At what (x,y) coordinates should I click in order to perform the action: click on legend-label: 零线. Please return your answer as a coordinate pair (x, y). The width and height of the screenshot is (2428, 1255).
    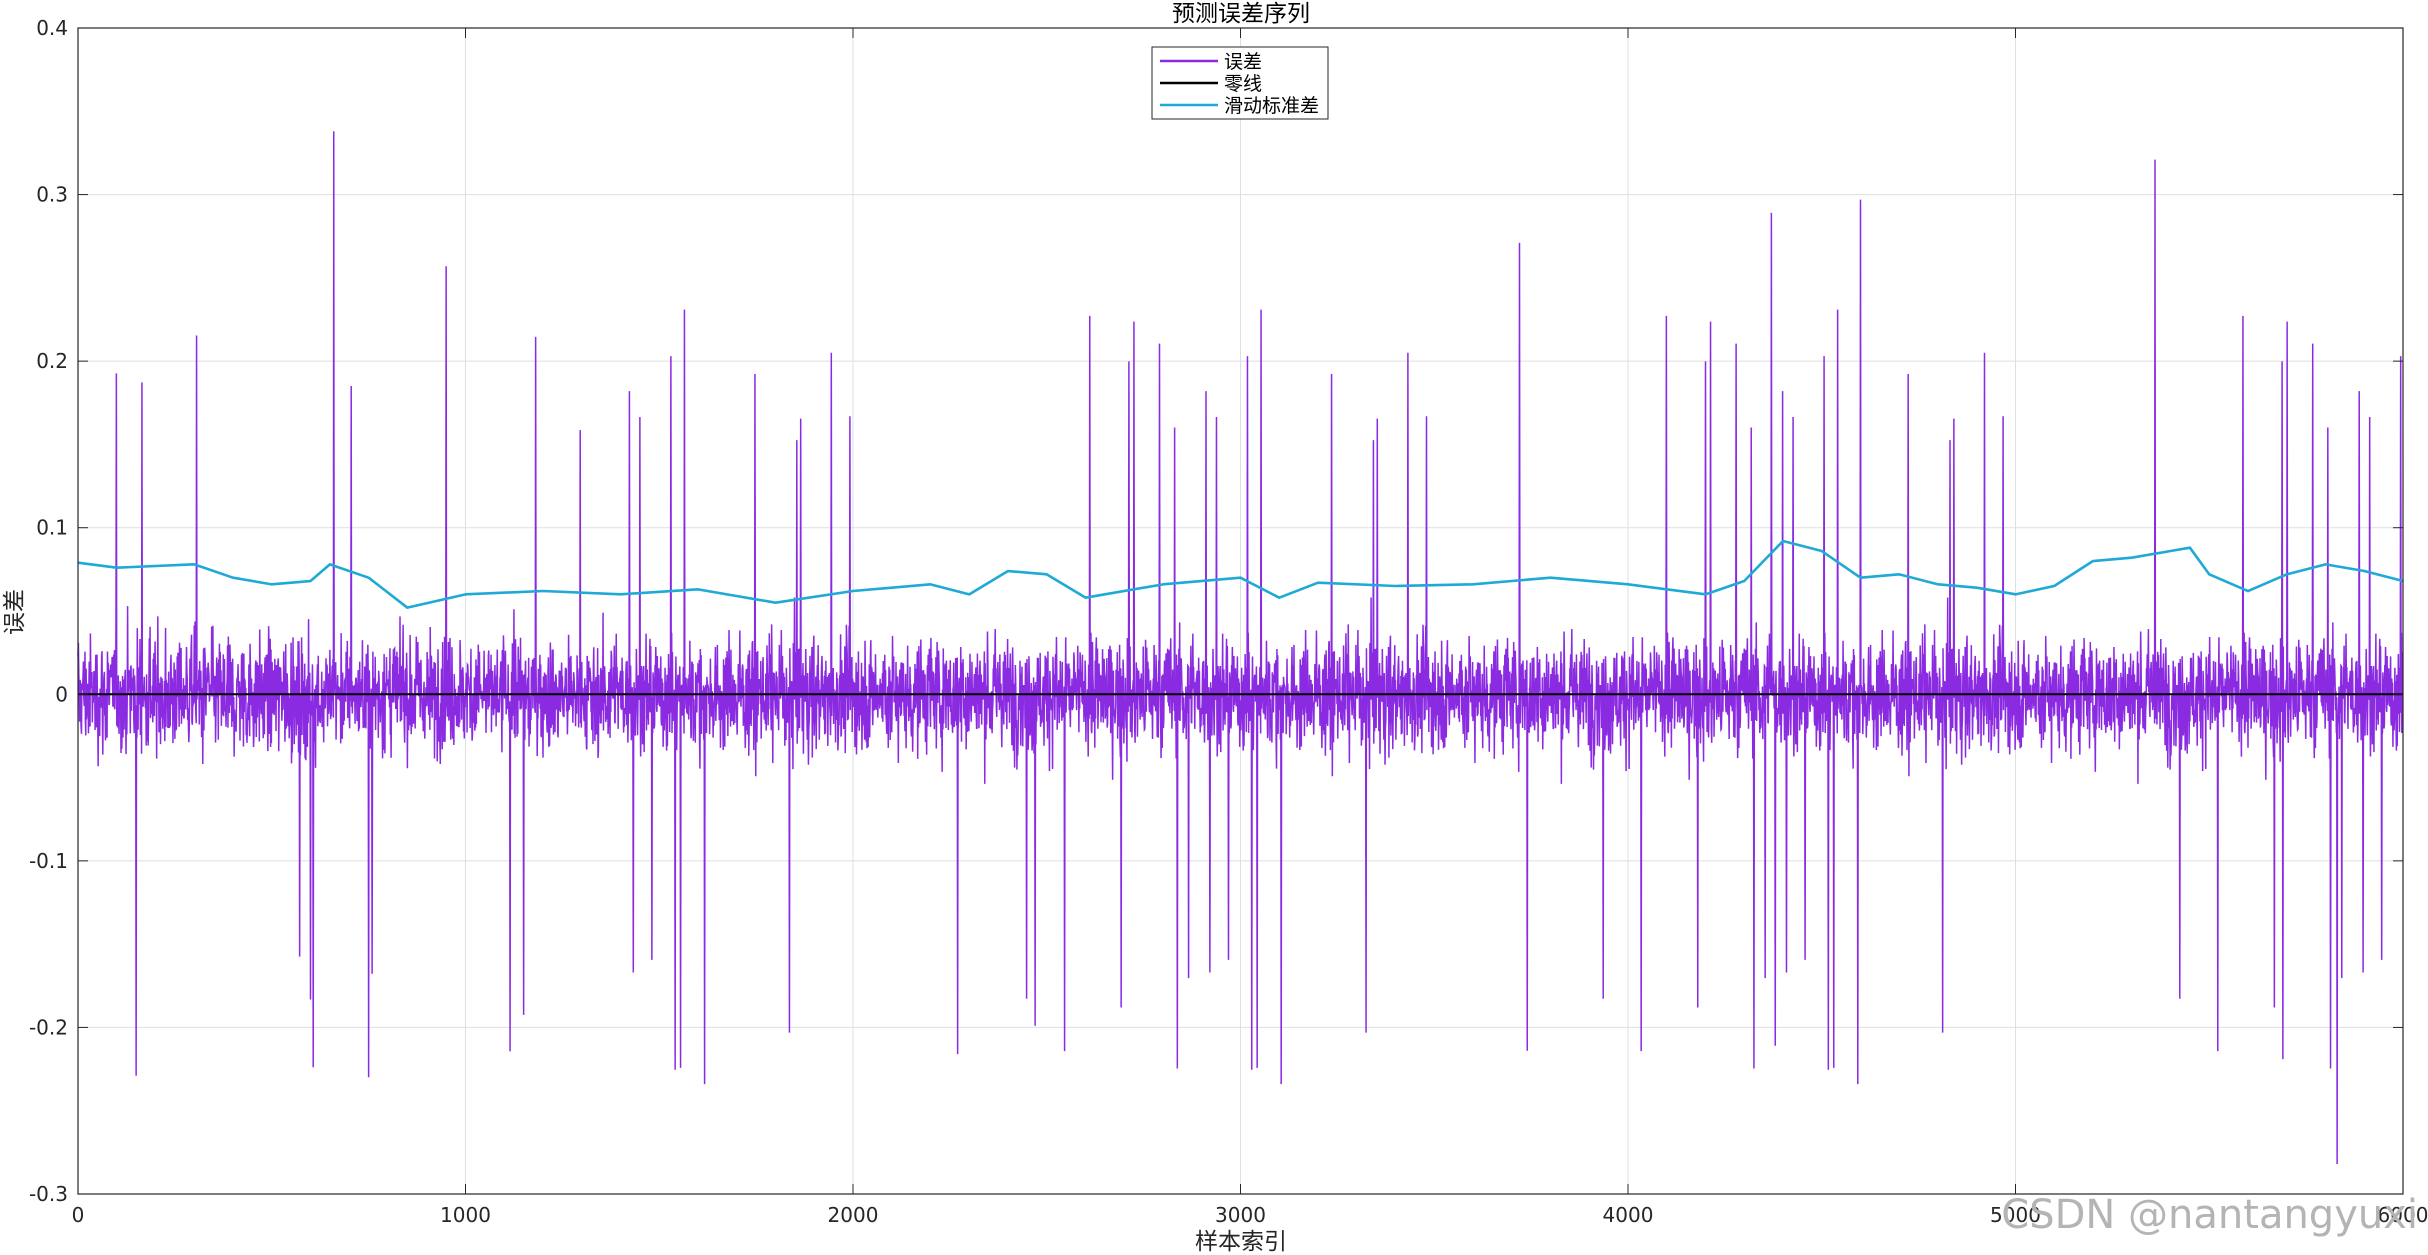
    Looking at the image, I should click on (1243, 84).